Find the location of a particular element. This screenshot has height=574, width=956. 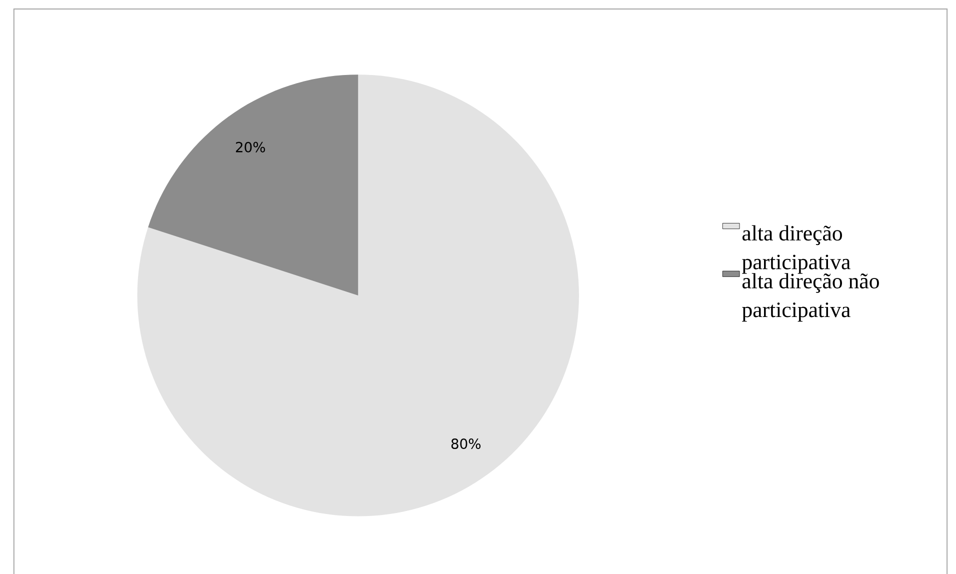

legend-label: alta direção participativa is located at coordinates (796, 249).